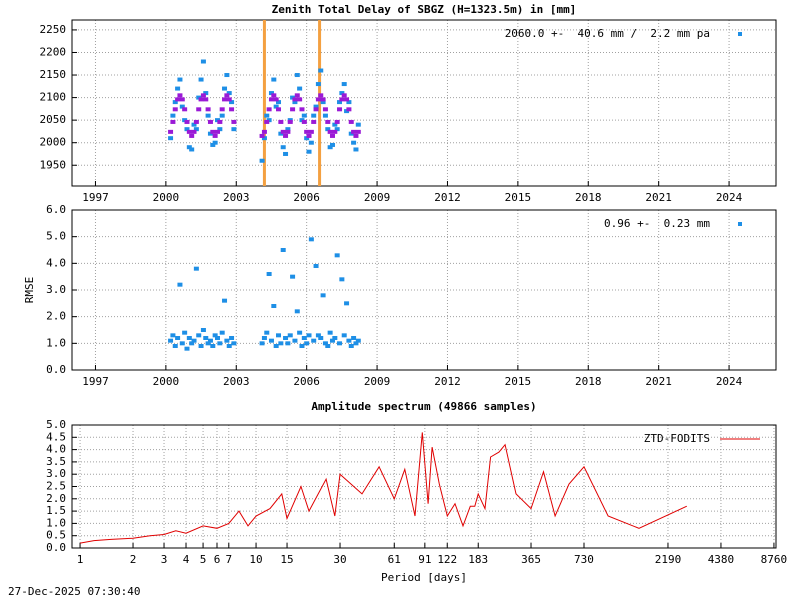  I want to click on x-tick-label: 2000, so click(166, 197).